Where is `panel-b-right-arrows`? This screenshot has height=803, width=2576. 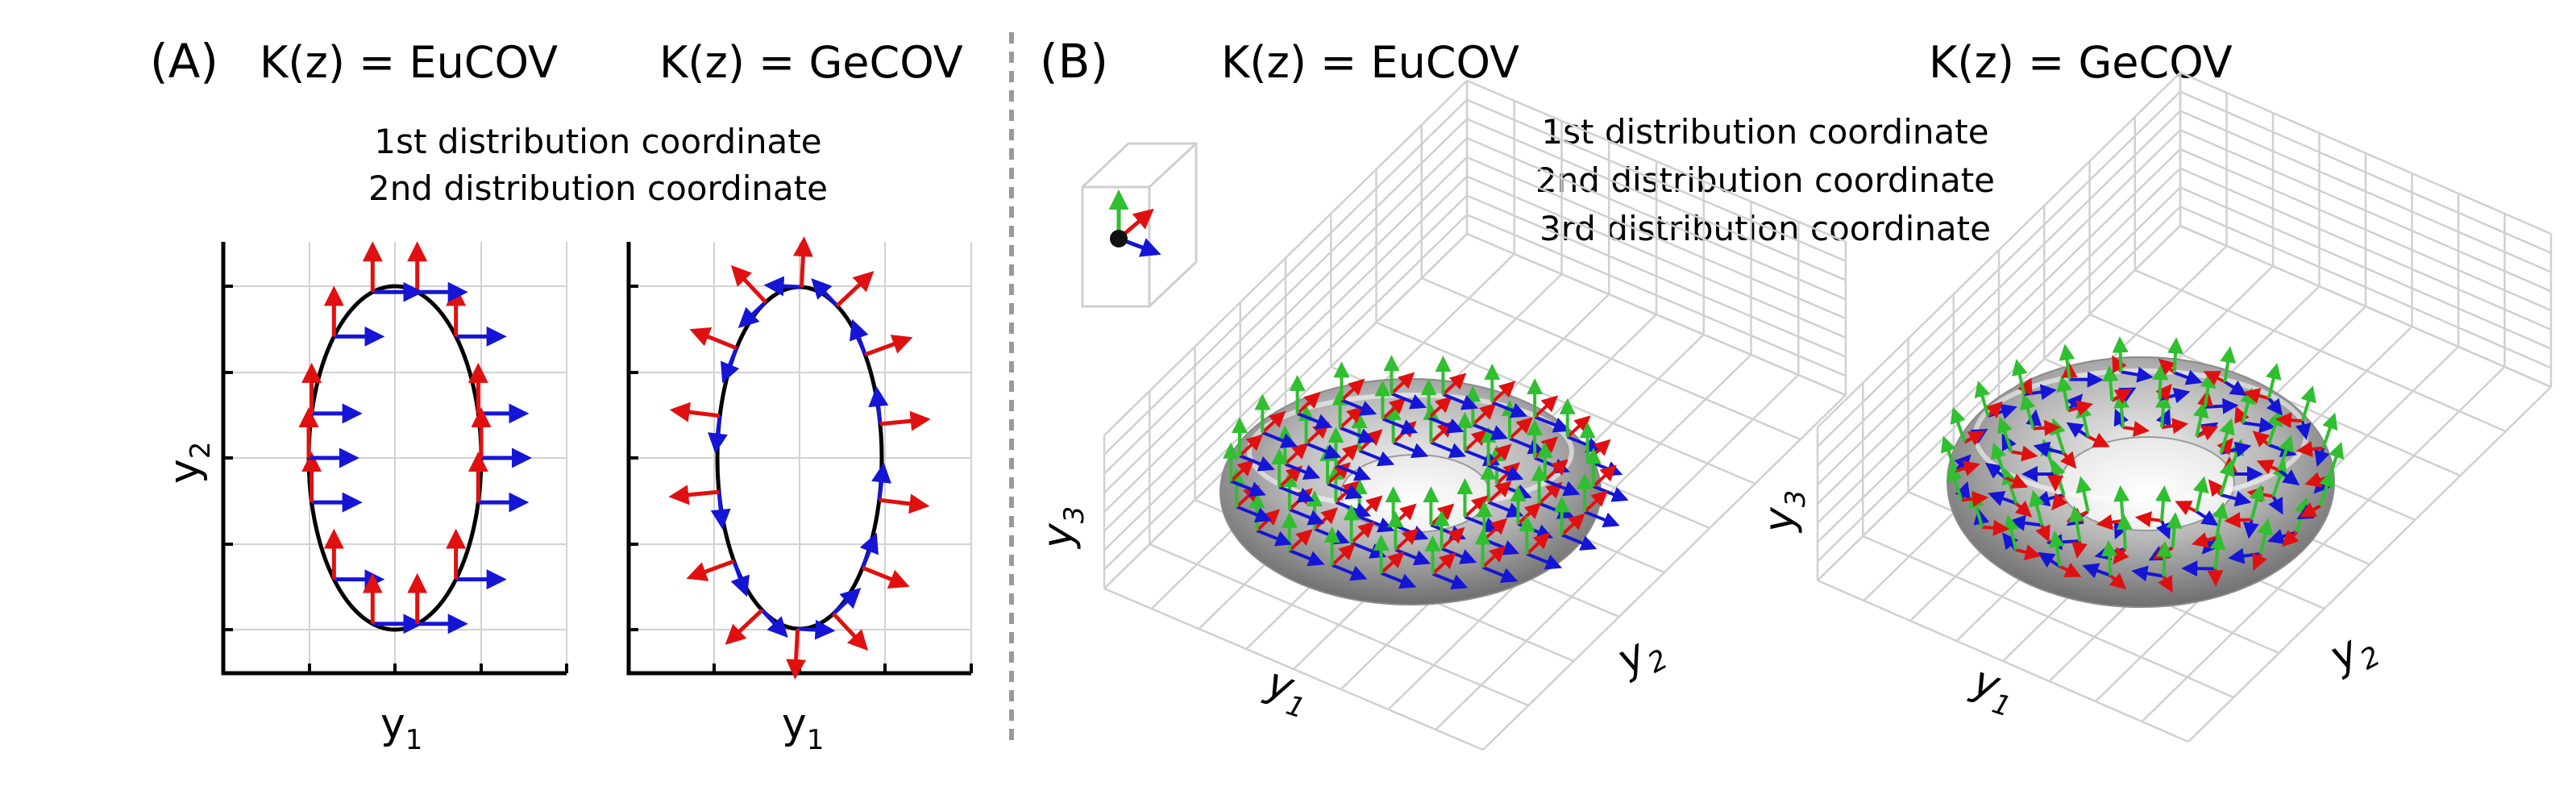
panel-b-right-arrows is located at coordinates (2142, 464).